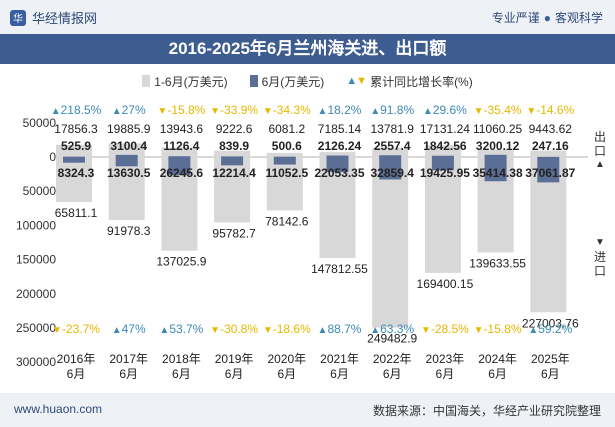 The width and height of the screenshot is (615, 427). Describe the element at coordinates (550, 173) in the screenshot. I see `label-import-month: 37061.87` at that location.